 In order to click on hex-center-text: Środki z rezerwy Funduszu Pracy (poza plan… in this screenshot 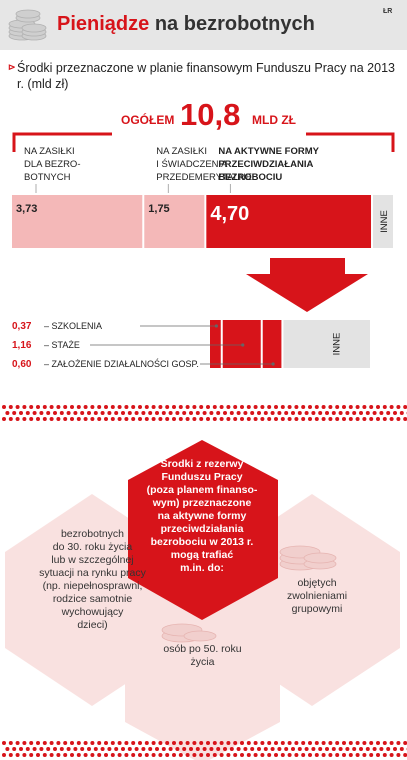, I will do `click(202, 516)`.